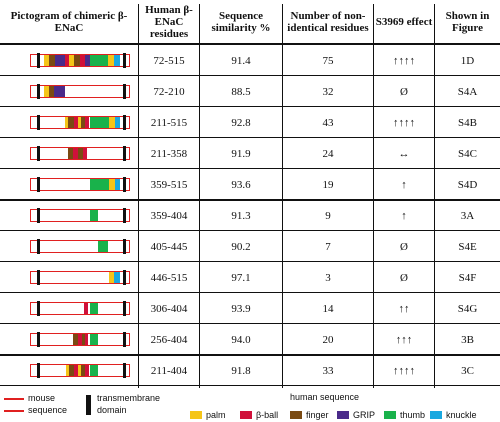 The height and width of the screenshot is (422, 500). I want to click on table-row: 359-515 93.6 19 ↑ S4D, so click(250, 184).